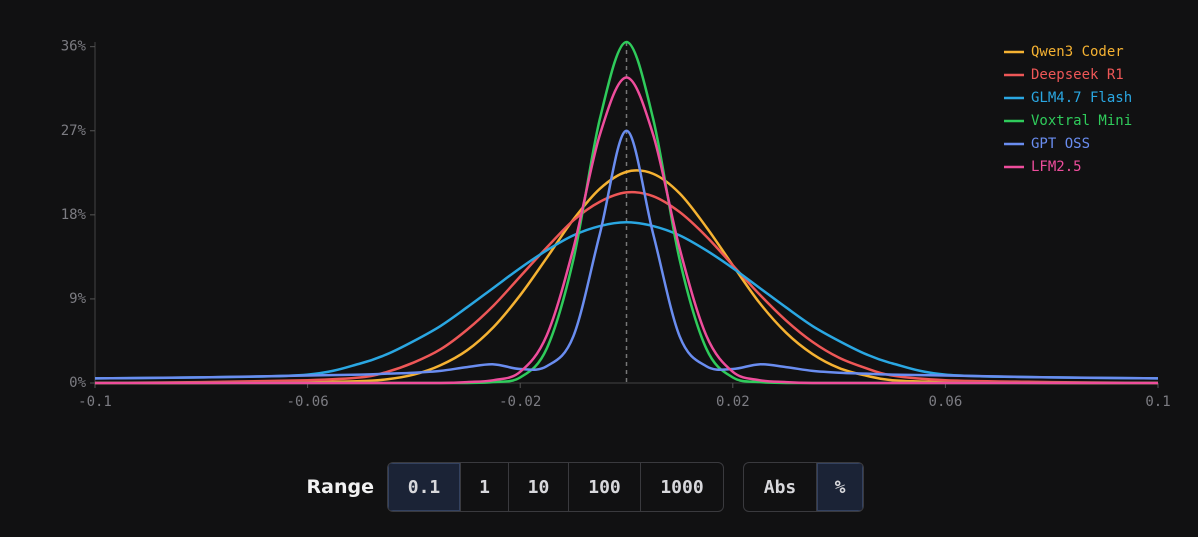  I want to click on option-button: 1000, so click(681, 487).